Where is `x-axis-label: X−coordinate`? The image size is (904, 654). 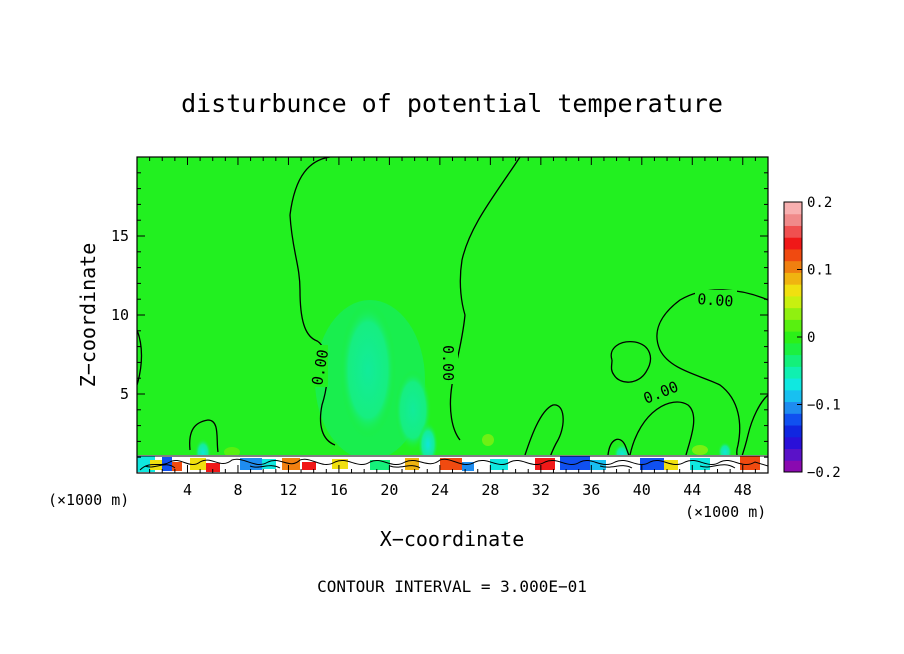
x-axis-label: X−coordinate is located at coordinates (452, 539).